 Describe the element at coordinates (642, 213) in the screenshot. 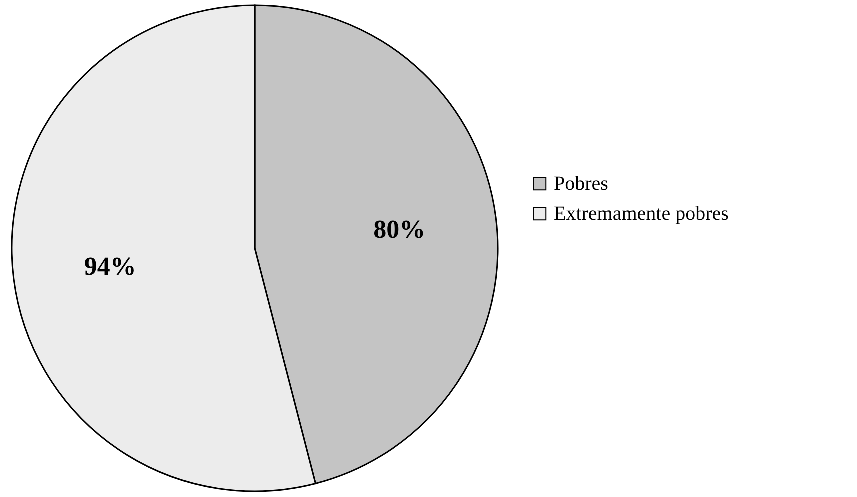

I see `legend-label: Extremamente pobres` at that location.